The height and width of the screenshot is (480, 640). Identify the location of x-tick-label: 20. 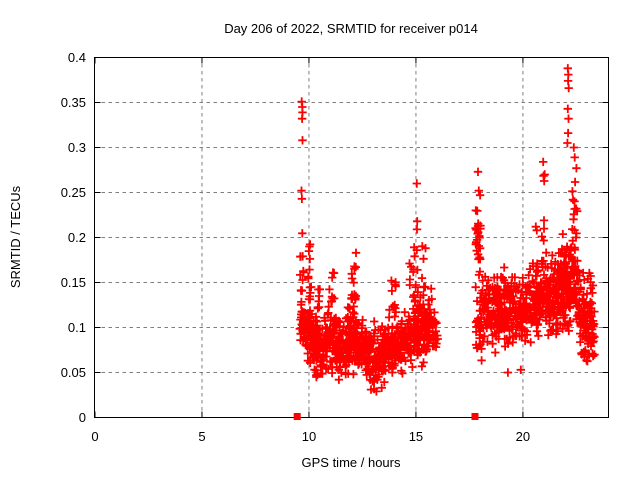
(523, 436).